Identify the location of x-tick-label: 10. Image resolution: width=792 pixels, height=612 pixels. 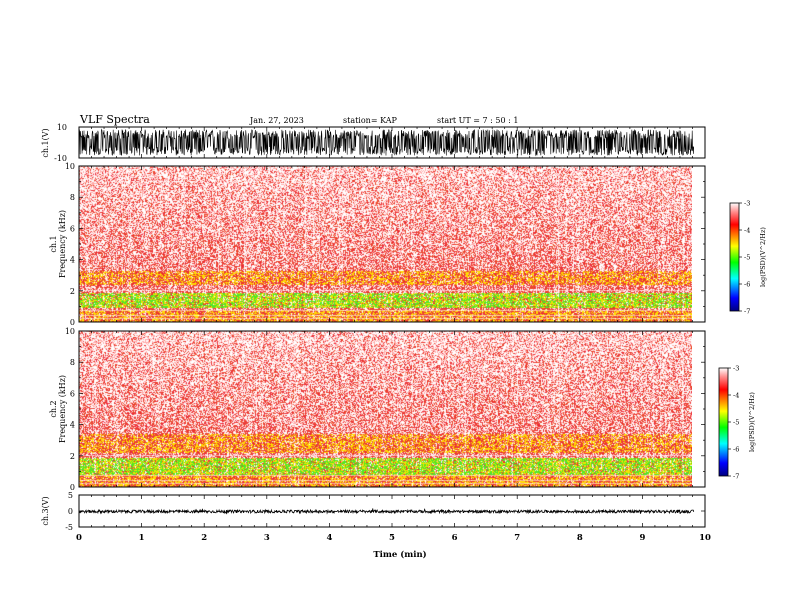
(705, 538).